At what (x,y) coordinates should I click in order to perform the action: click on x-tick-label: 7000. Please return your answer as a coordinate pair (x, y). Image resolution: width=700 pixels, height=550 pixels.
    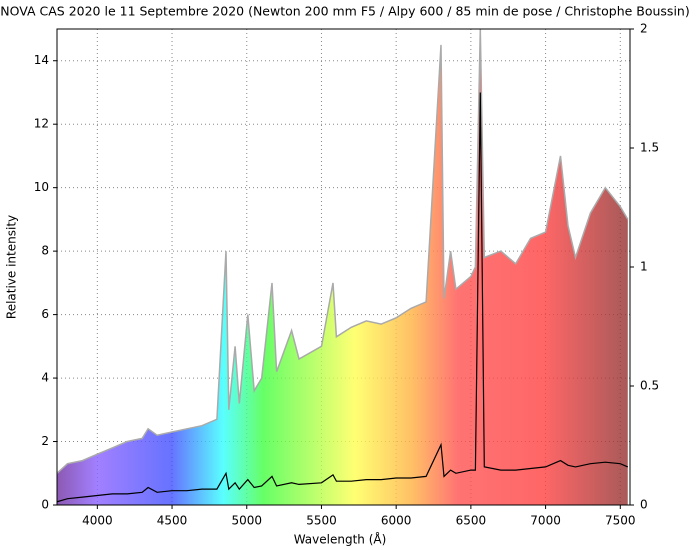
    Looking at the image, I should click on (545, 521).